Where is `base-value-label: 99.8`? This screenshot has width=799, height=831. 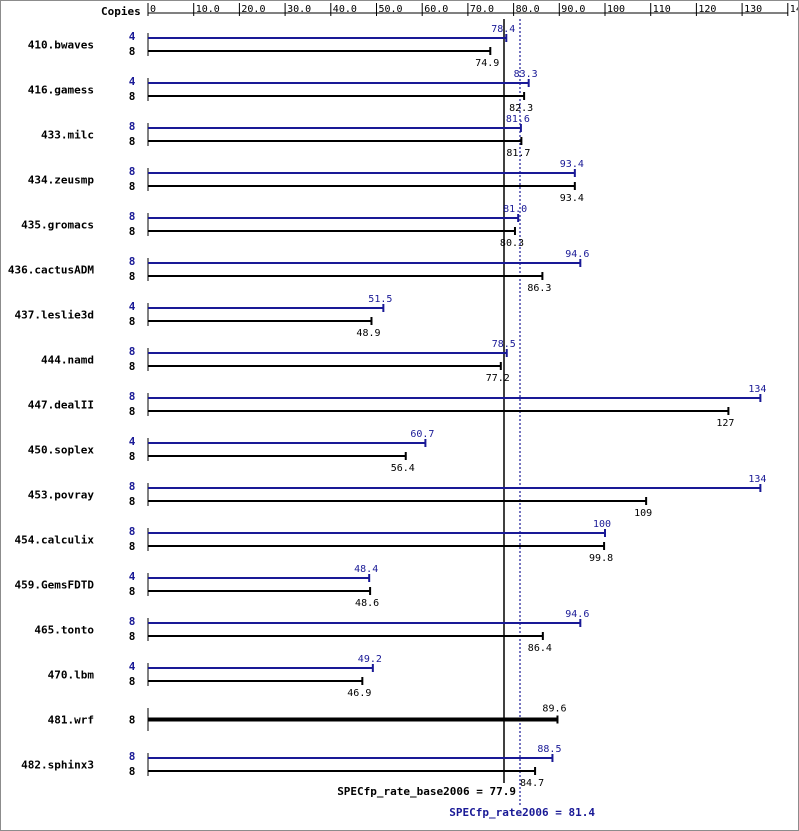
base-value-label: 99.8 is located at coordinates (601, 558).